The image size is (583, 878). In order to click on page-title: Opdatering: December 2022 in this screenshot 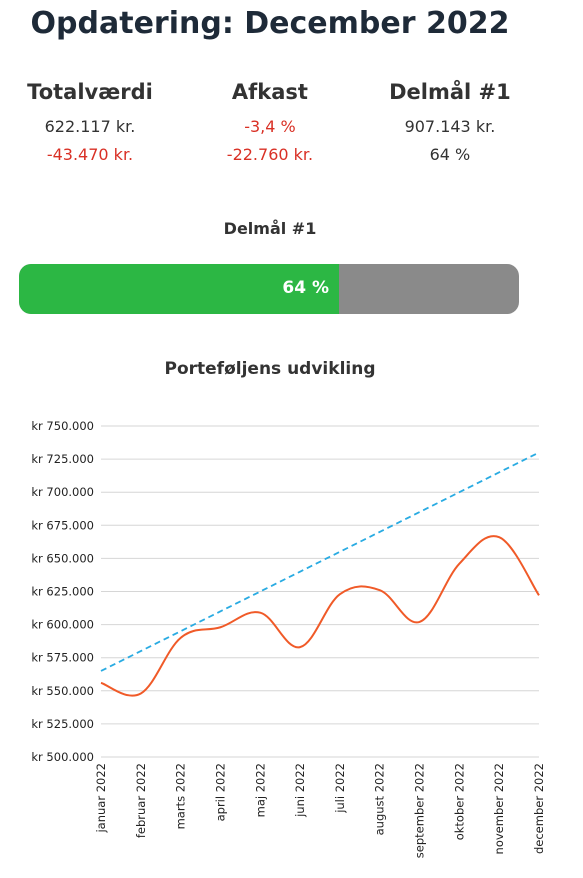, I will do `click(270, 23)`.